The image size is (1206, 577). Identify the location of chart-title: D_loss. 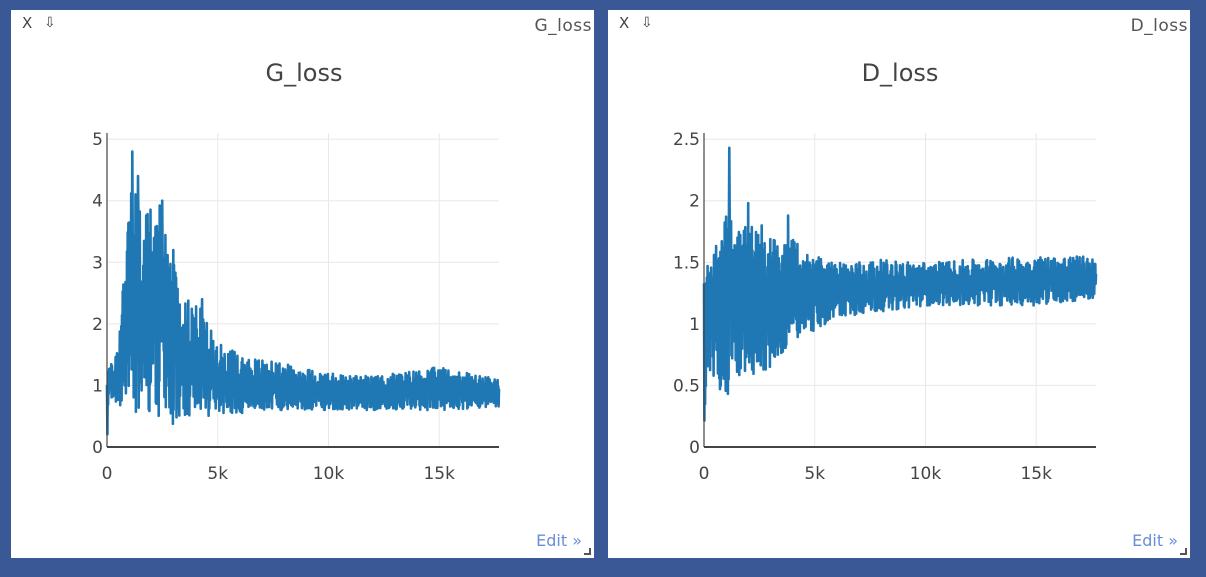
(900, 73).